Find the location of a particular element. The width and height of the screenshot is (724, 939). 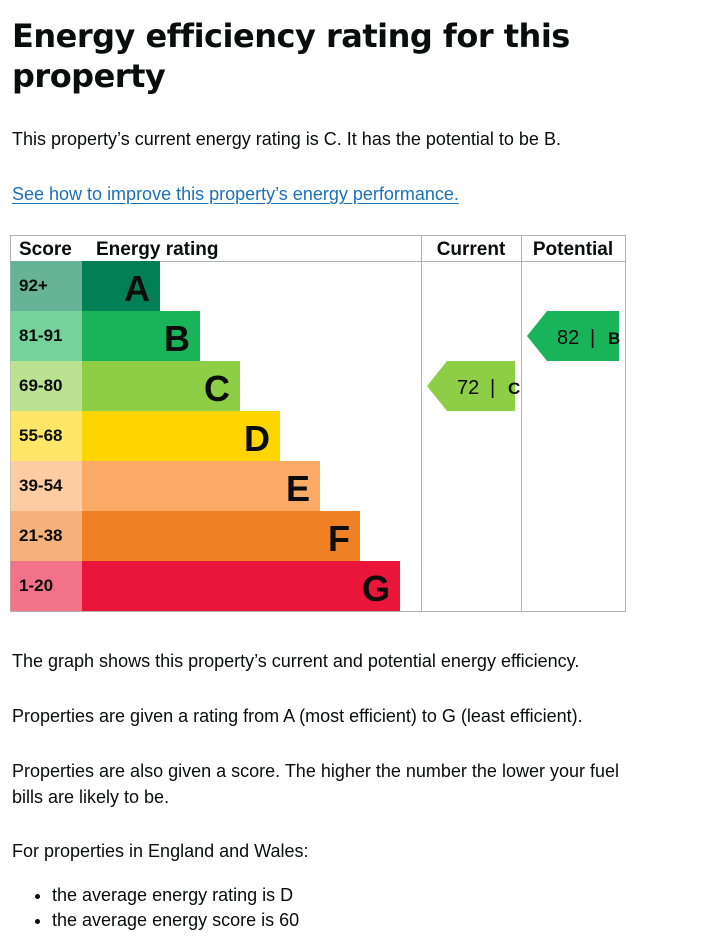

band-letter-e: E is located at coordinates (298, 488).